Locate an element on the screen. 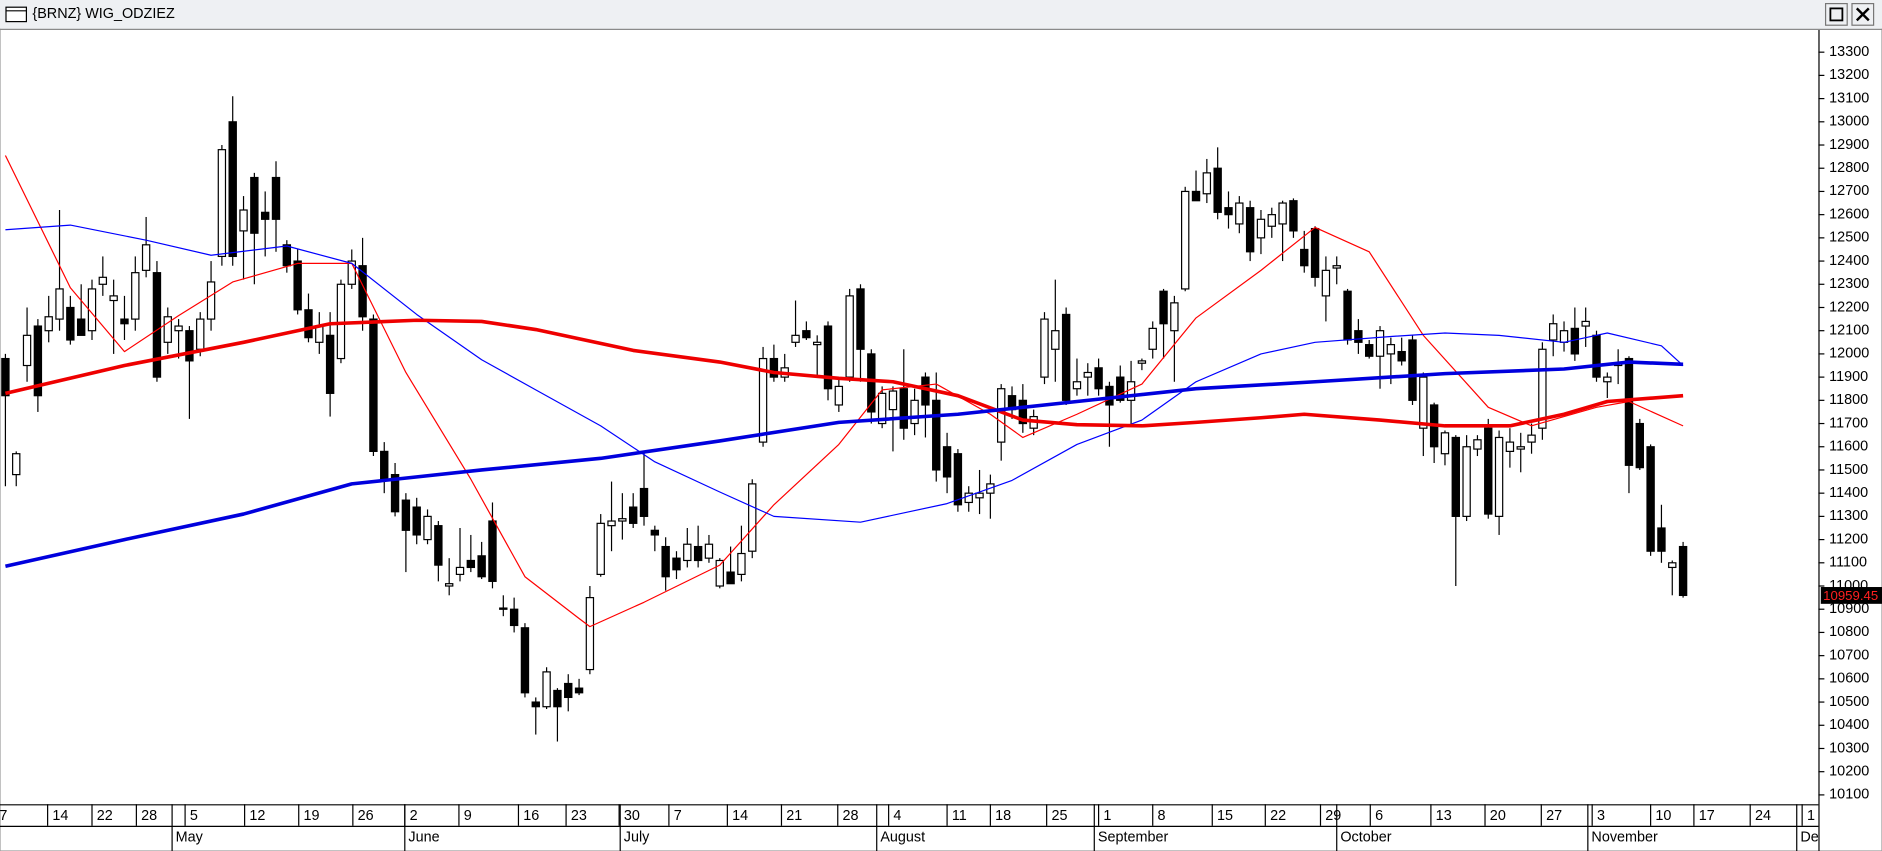  x-tick-label: 12 is located at coordinates (257, 816).